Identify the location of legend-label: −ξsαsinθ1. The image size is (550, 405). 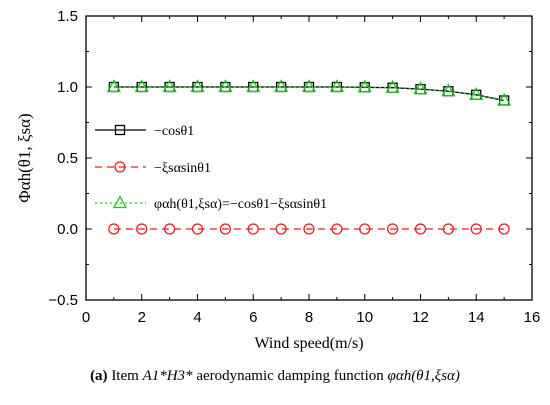
(182, 168).